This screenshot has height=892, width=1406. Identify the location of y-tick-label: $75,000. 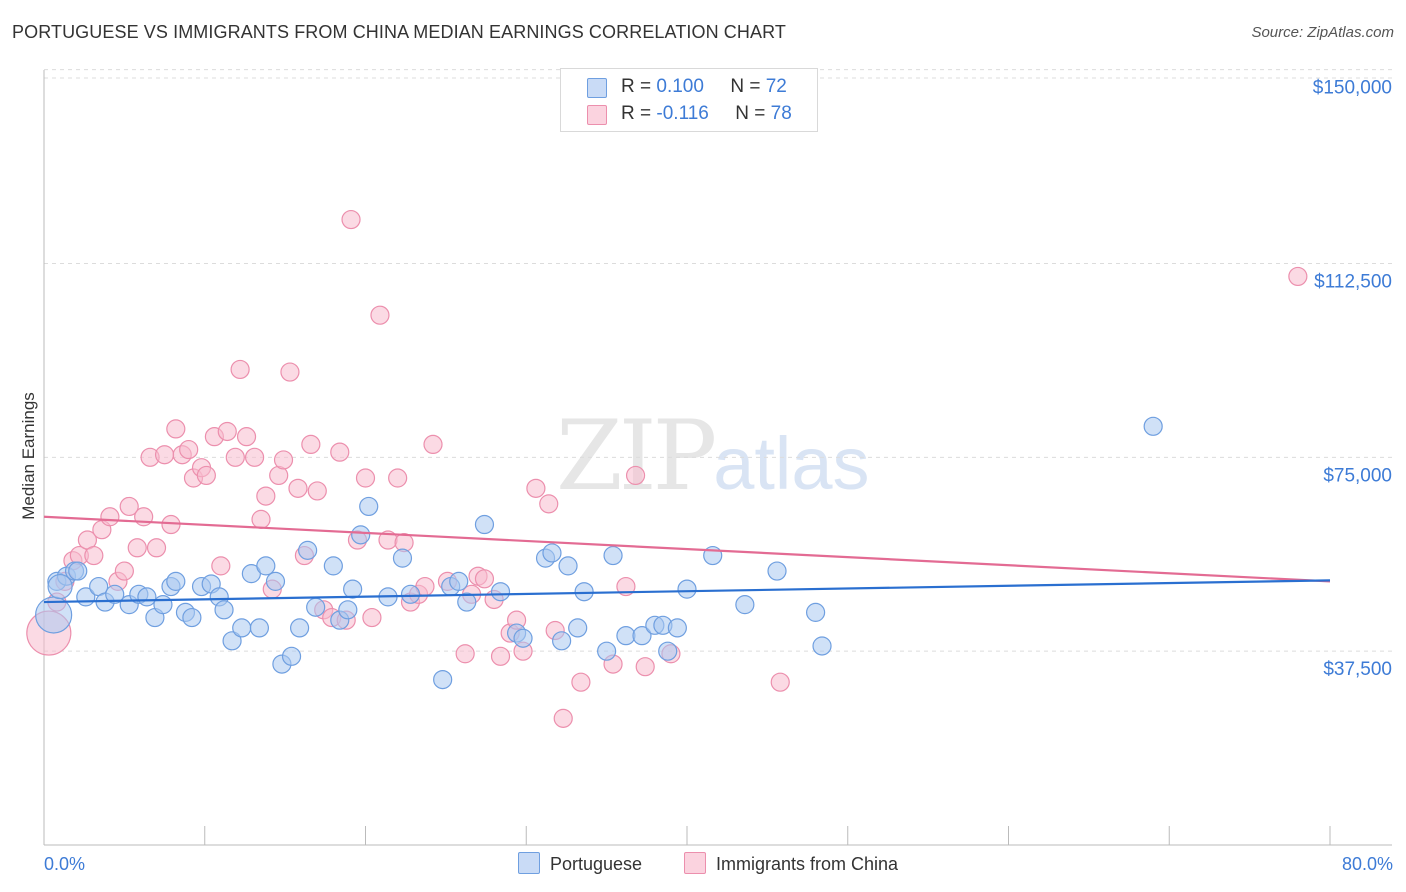
(1357, 475).